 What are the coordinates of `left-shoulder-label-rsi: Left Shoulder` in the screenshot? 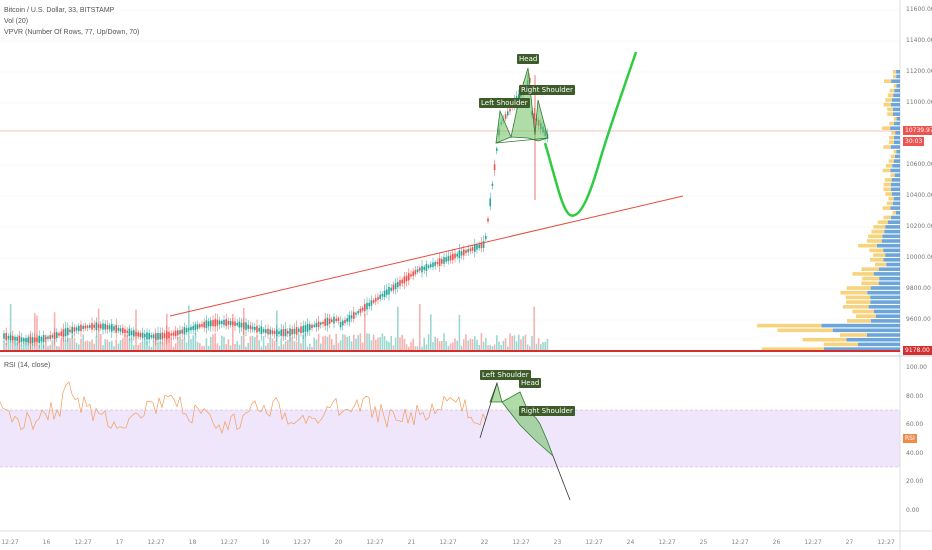 It's located at (505, 375).